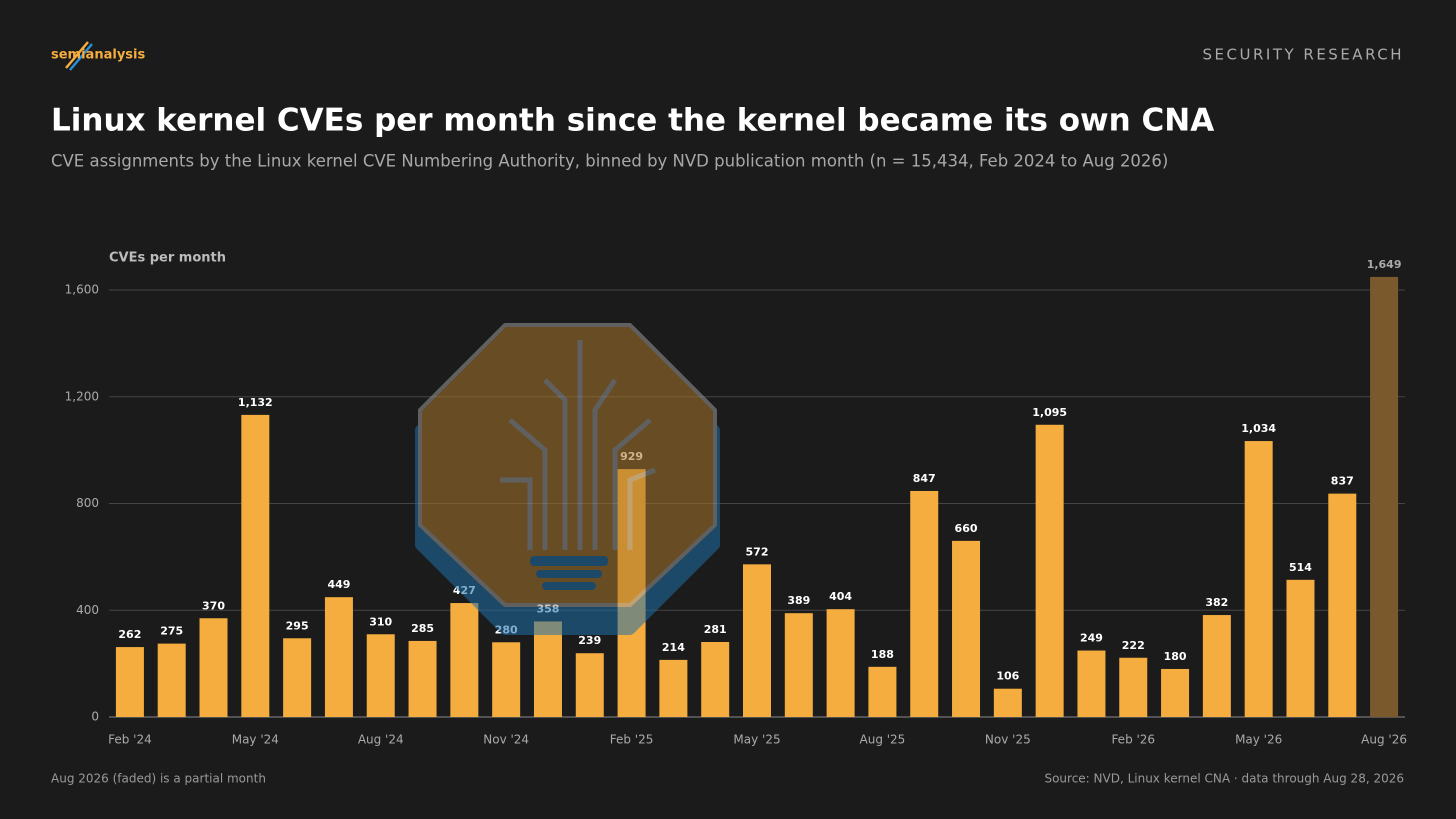  I want to click on x-tick-label: May '24, so click(255, 740).